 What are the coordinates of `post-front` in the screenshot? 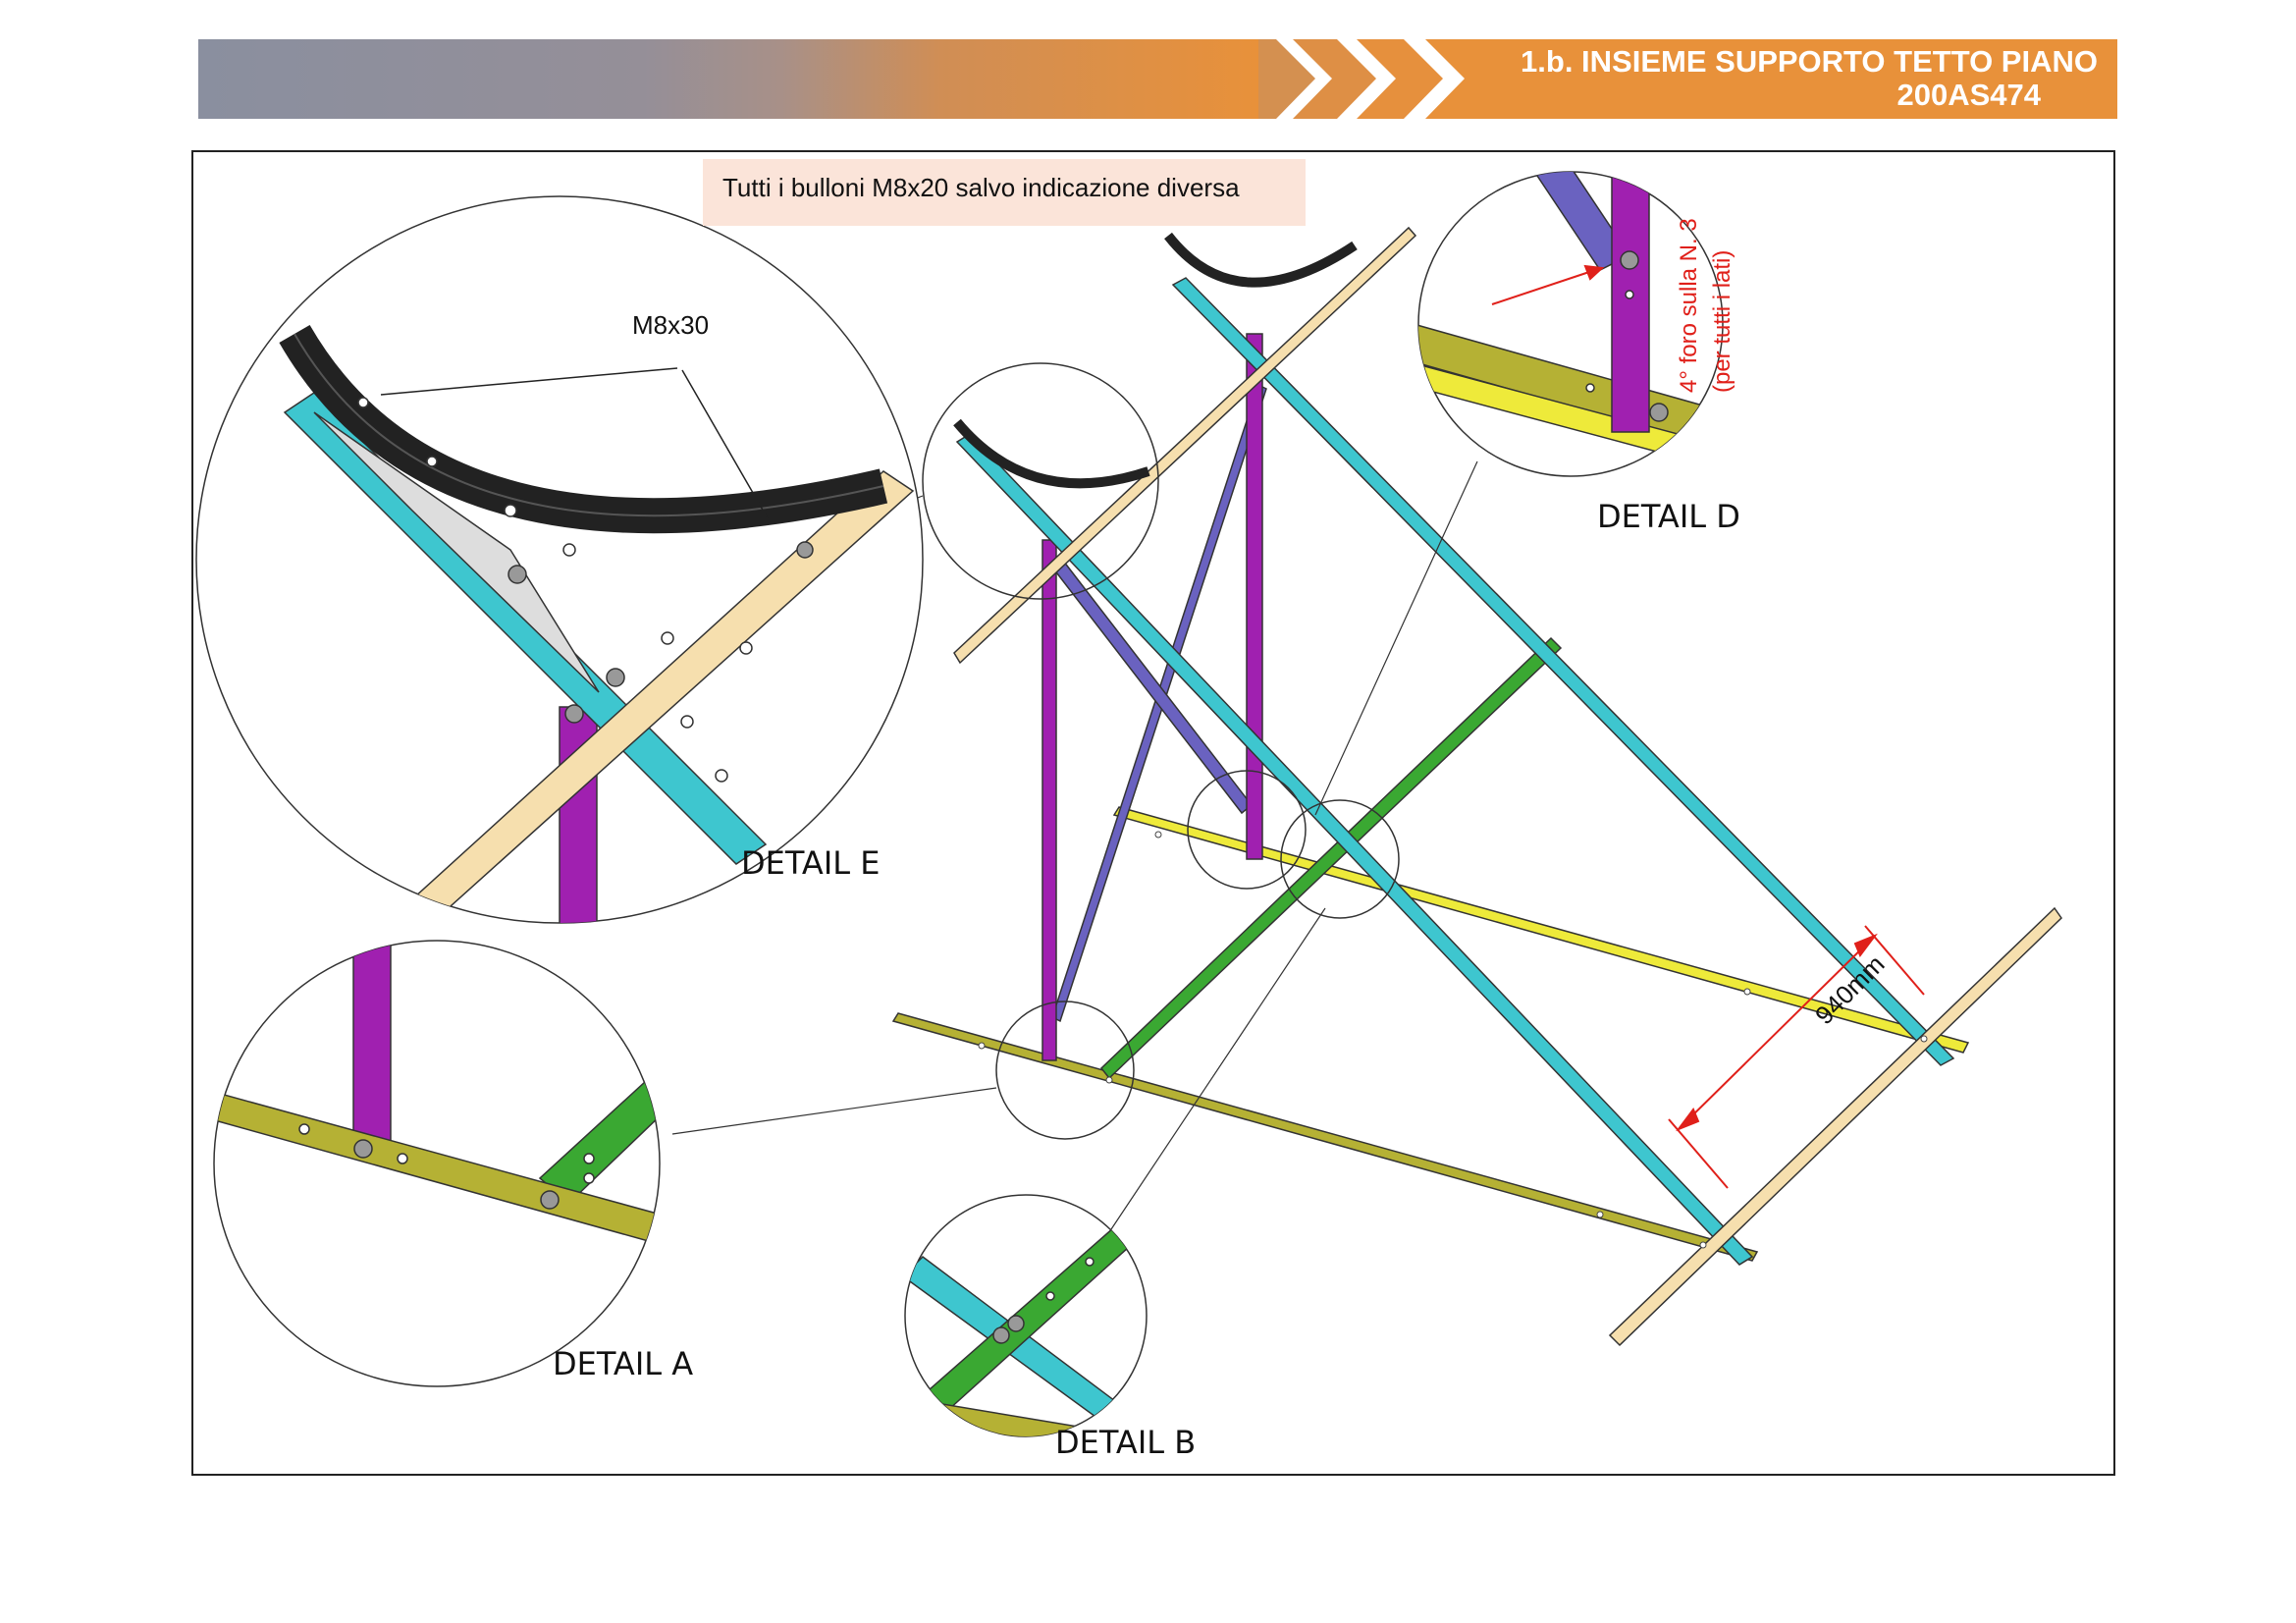 It's located at (1049, 800).